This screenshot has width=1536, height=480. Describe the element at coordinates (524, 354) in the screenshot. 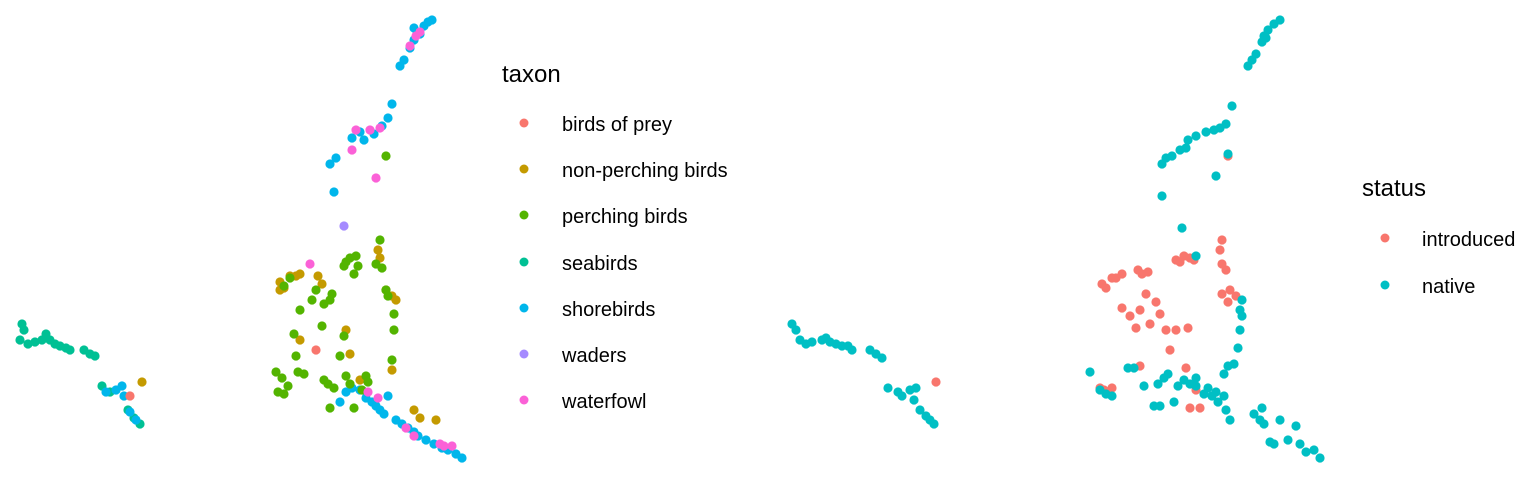

I see `legend-key-waders` at that location.